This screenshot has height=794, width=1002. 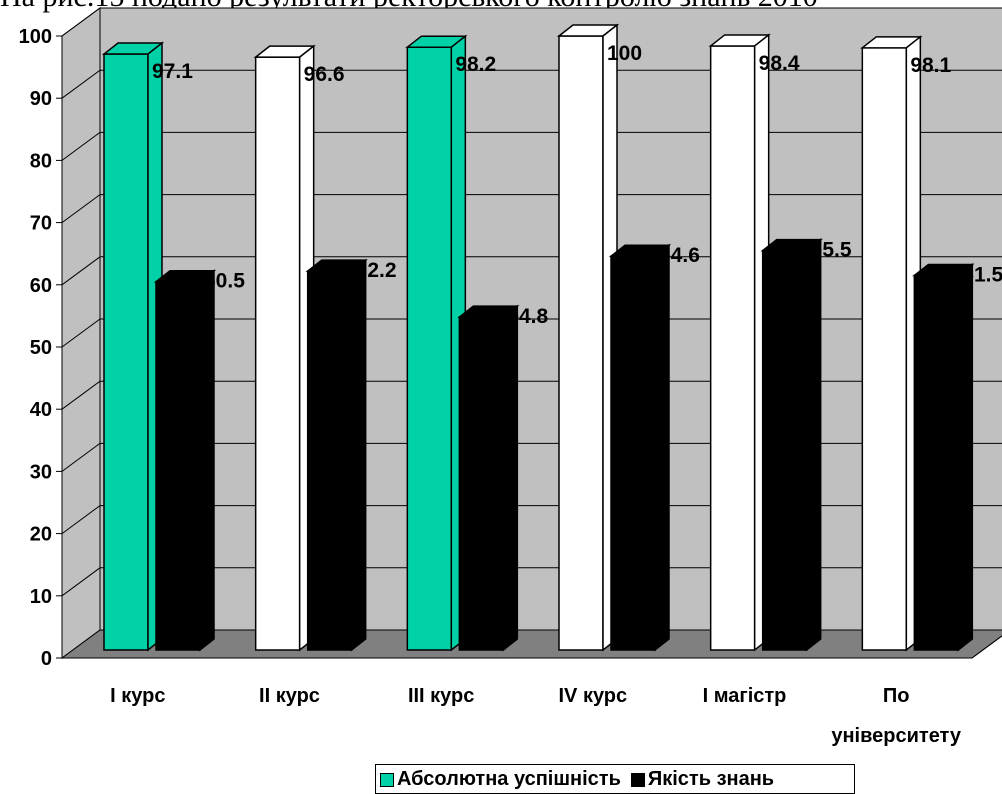 What do you see at coordinates (46, 659) in the screenshot?
I see `y-tick-label: 0` at bounding box center [46, 659].